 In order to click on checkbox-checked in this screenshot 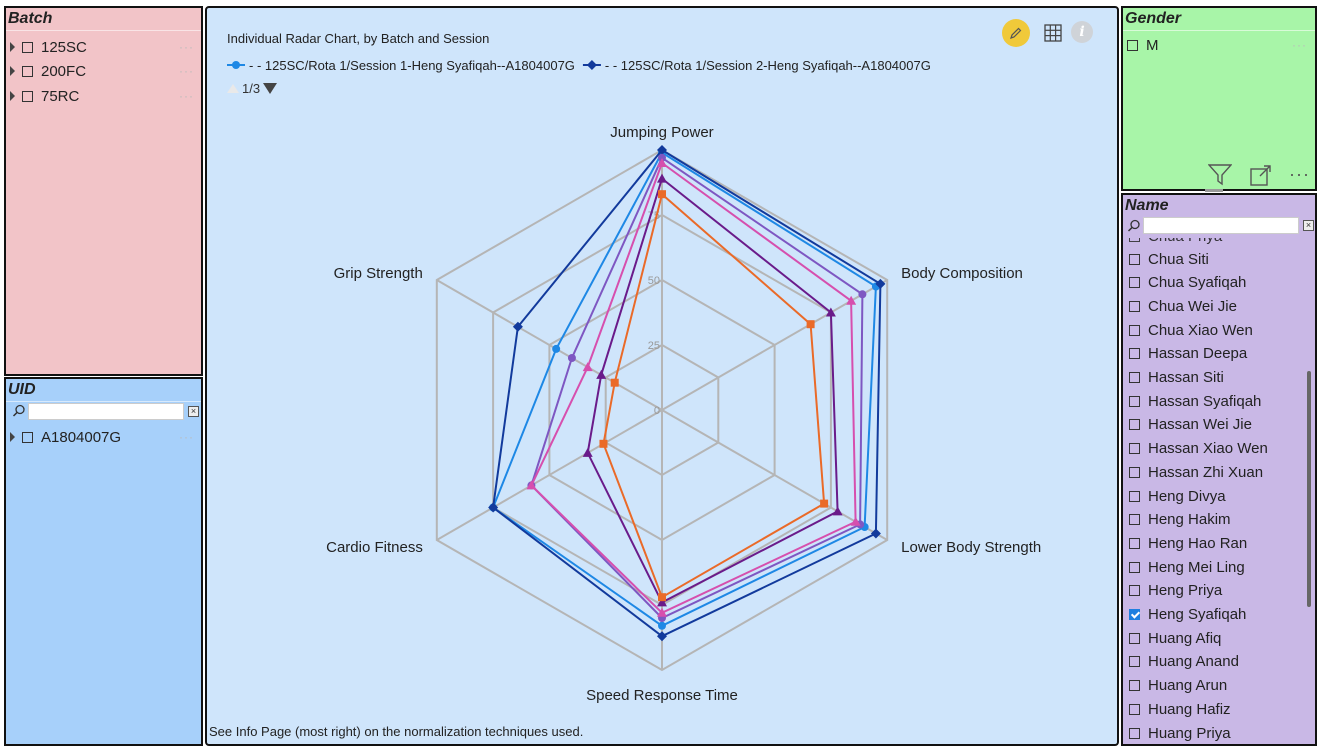, I will do `click(1134, 614)`.